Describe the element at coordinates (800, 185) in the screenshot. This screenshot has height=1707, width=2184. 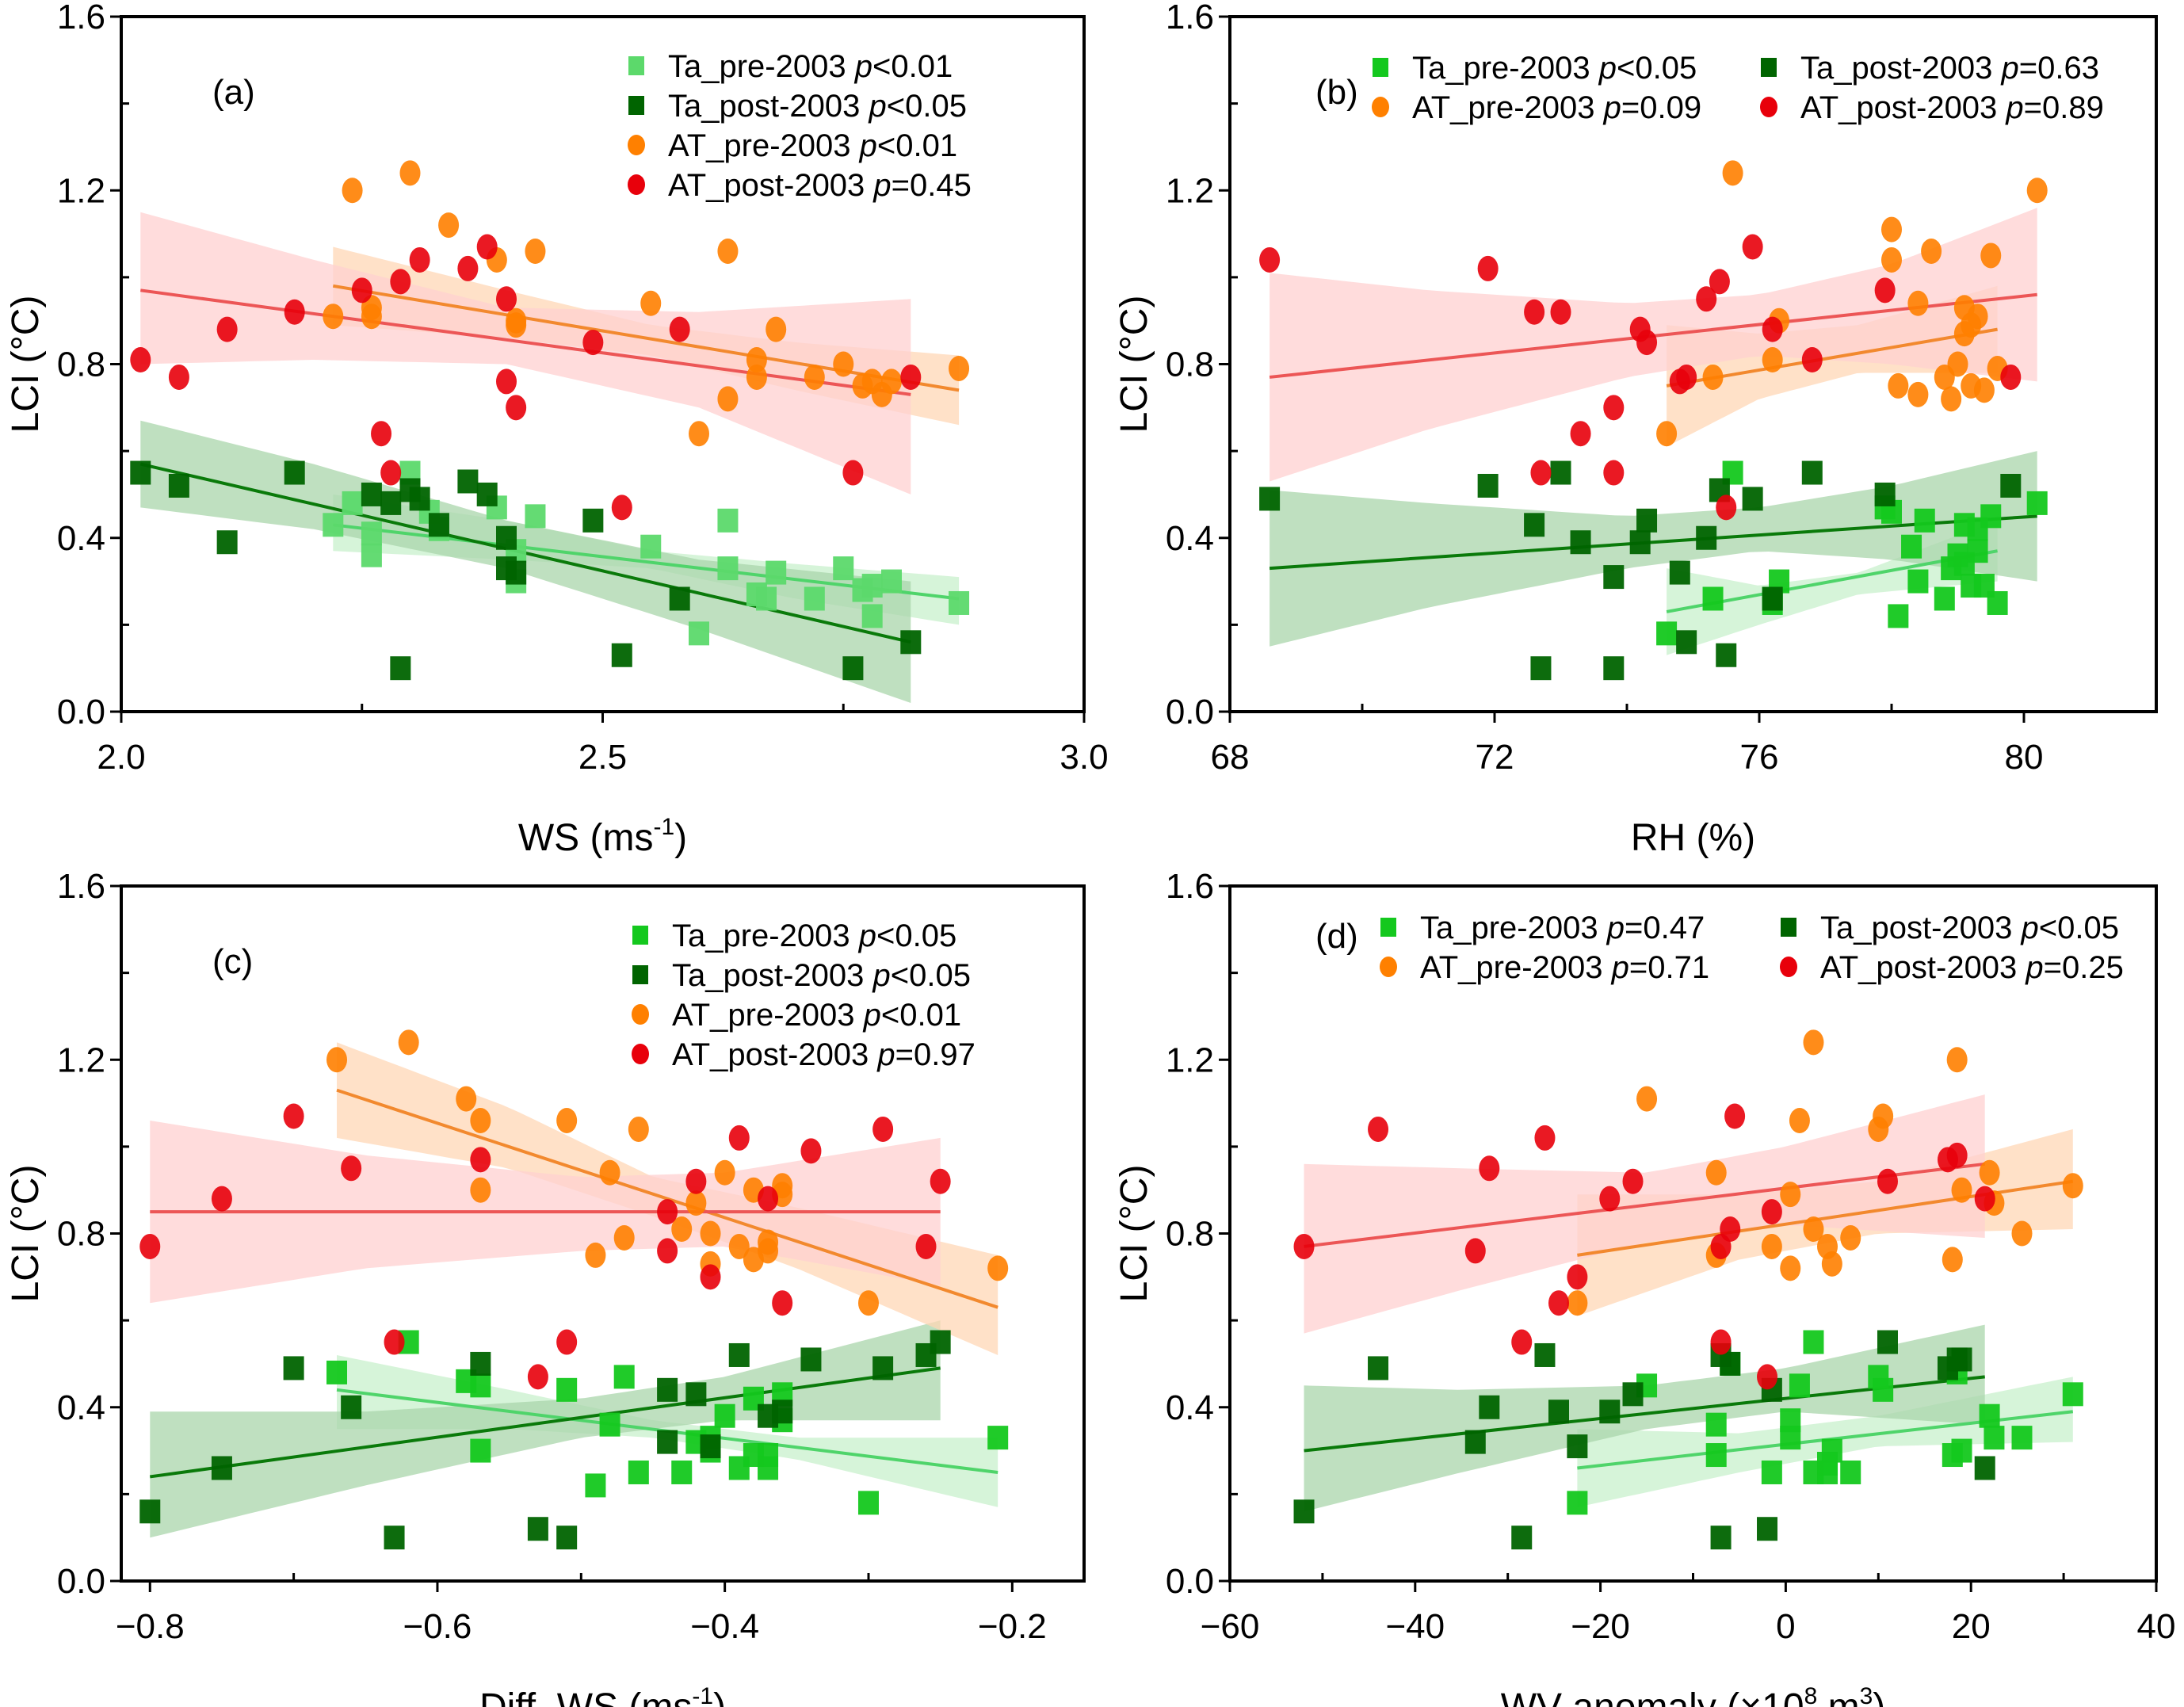
I see `legend-item-at-post-2003: AT_post-2003 p=0.45` at that location.